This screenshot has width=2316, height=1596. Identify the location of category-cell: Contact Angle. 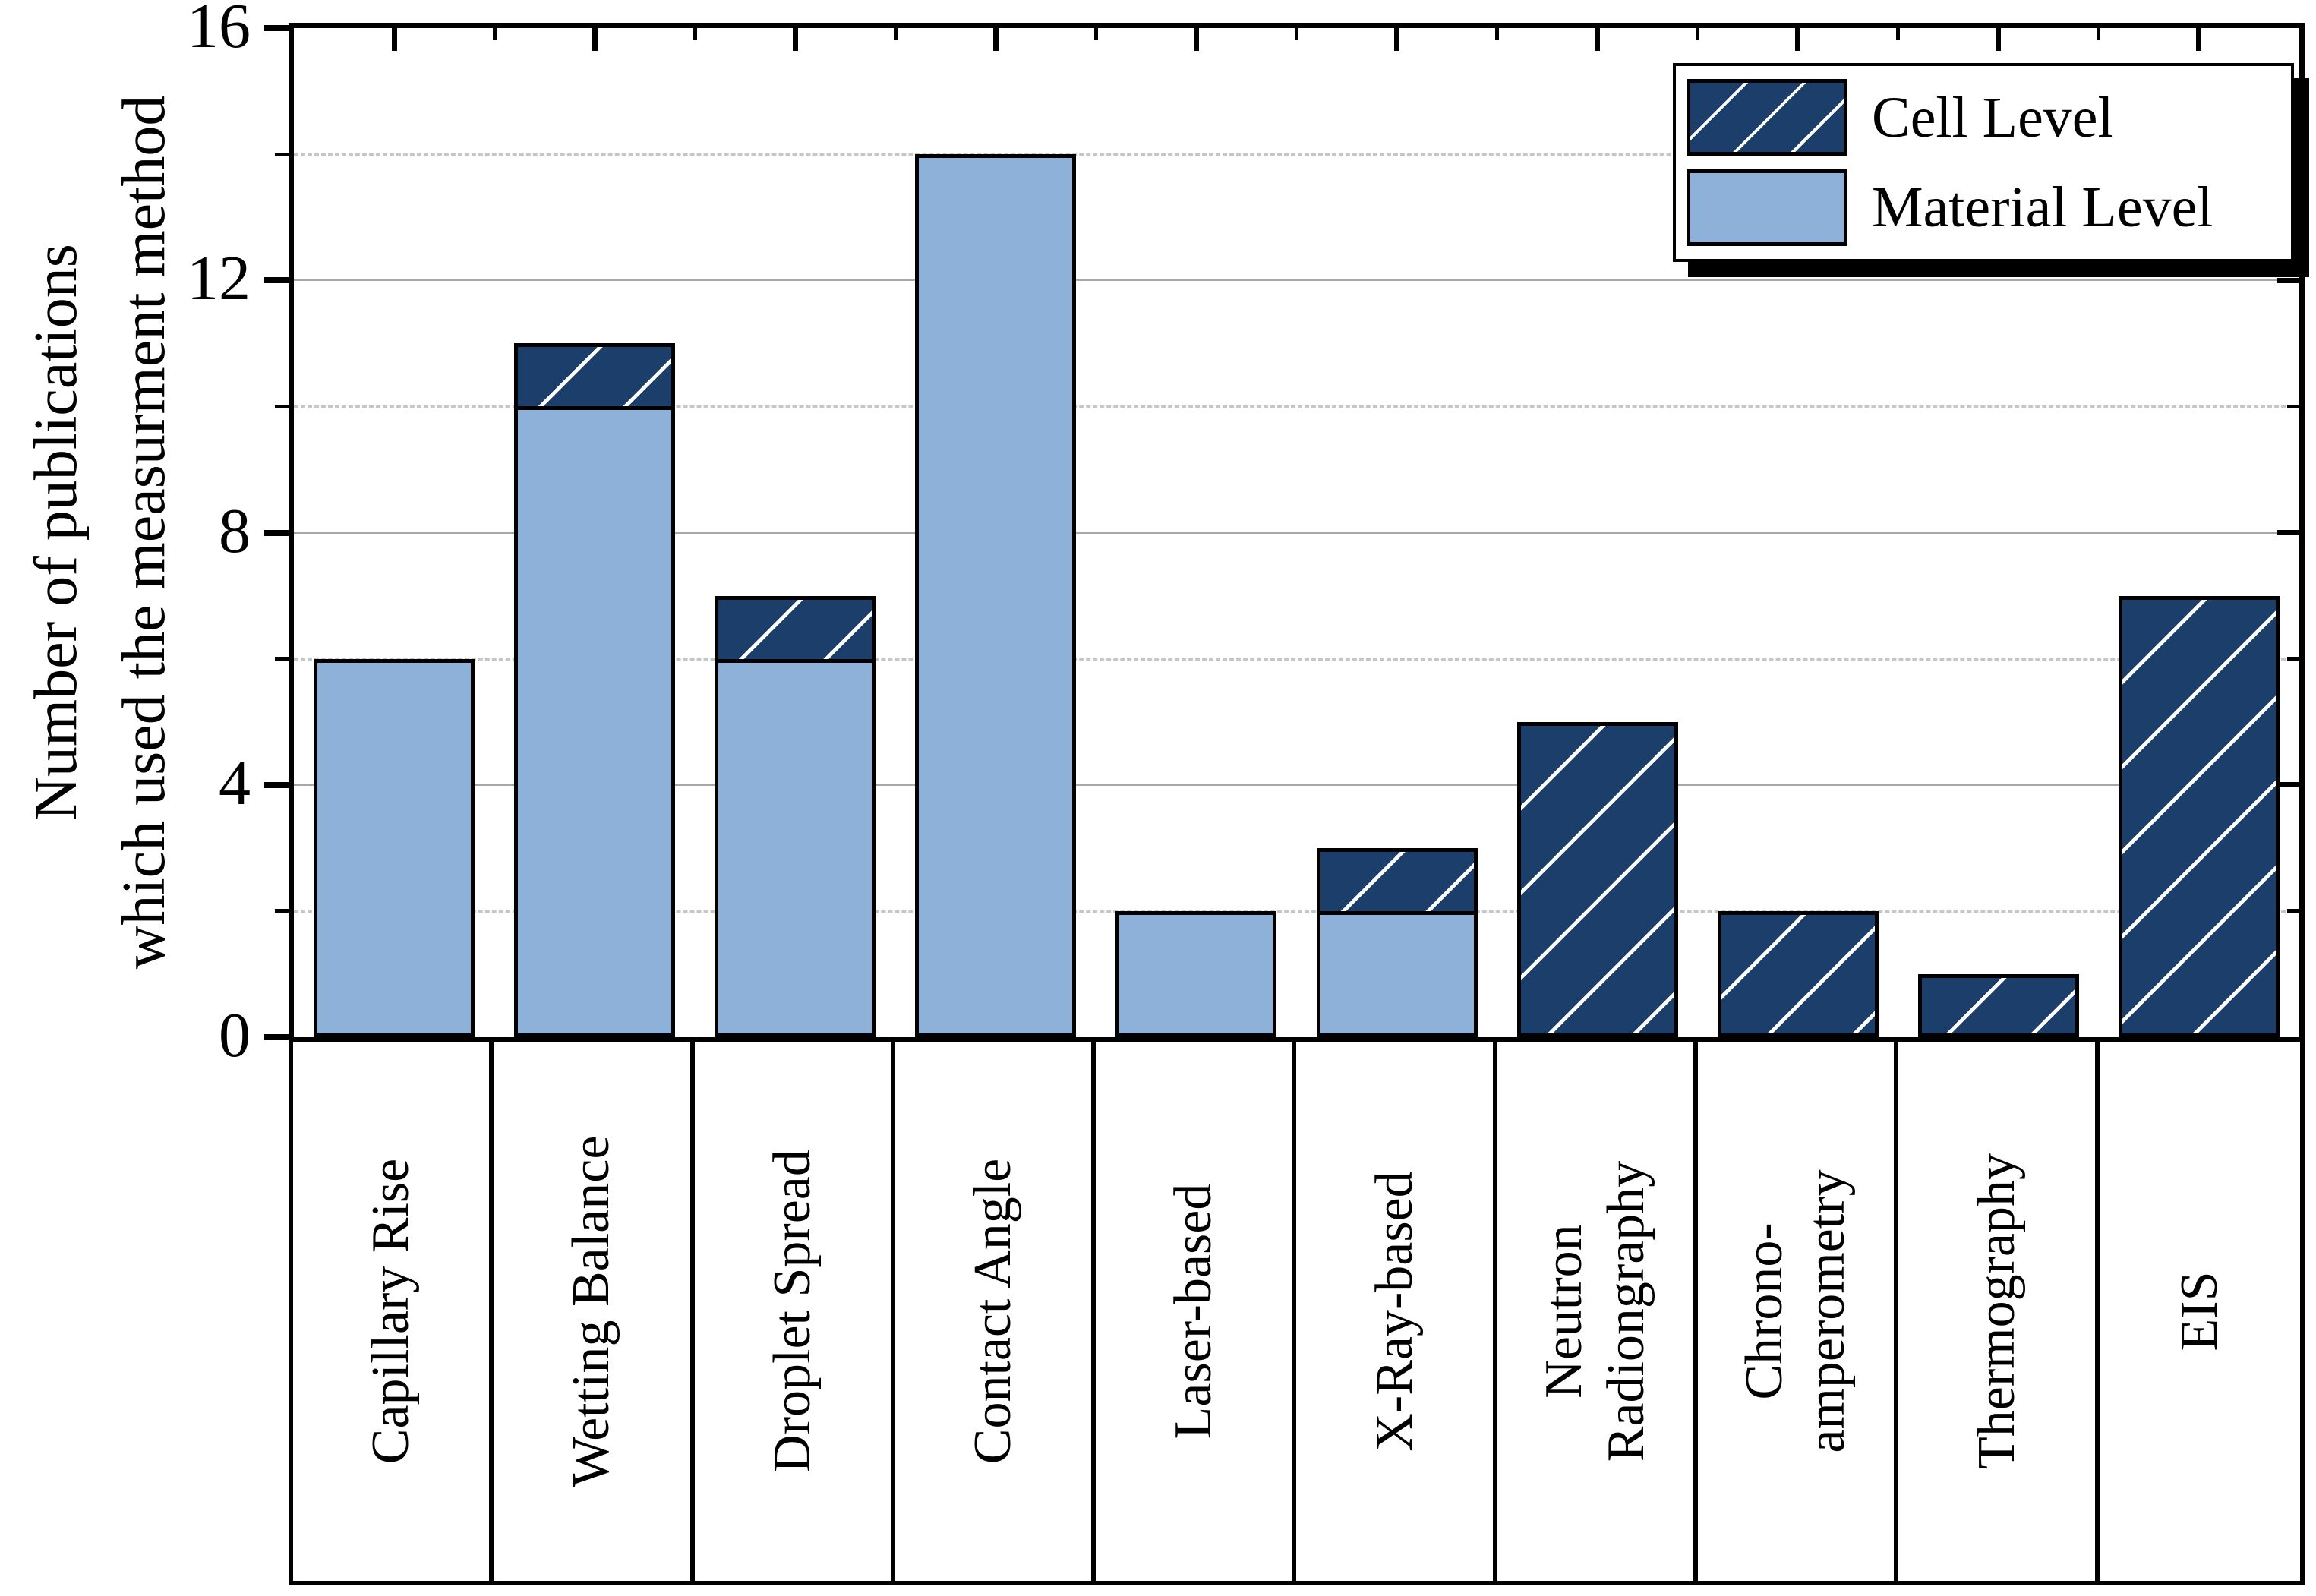
(996, 1311).